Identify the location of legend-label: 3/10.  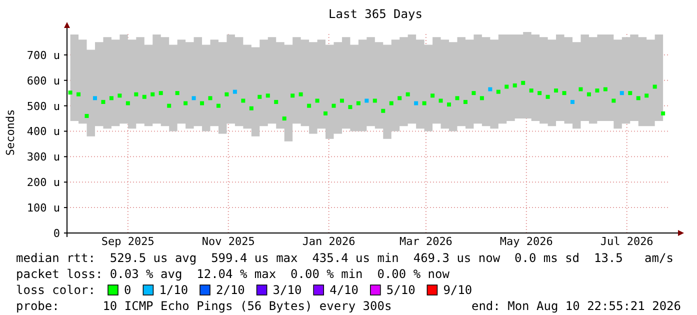
(287, 290).